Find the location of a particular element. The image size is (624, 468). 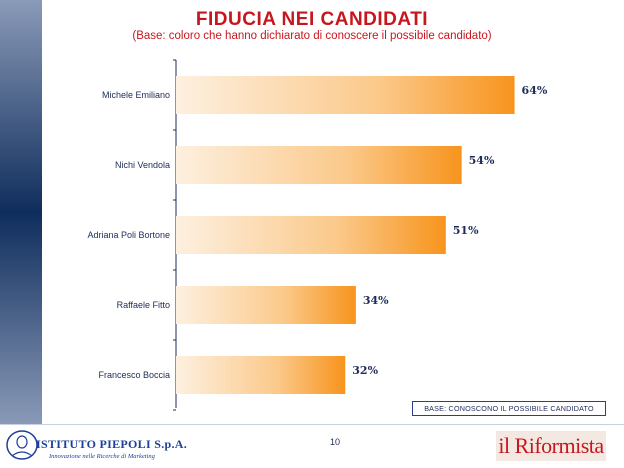

category-label: Nichi Vendola is located at coordinates (142, 165).